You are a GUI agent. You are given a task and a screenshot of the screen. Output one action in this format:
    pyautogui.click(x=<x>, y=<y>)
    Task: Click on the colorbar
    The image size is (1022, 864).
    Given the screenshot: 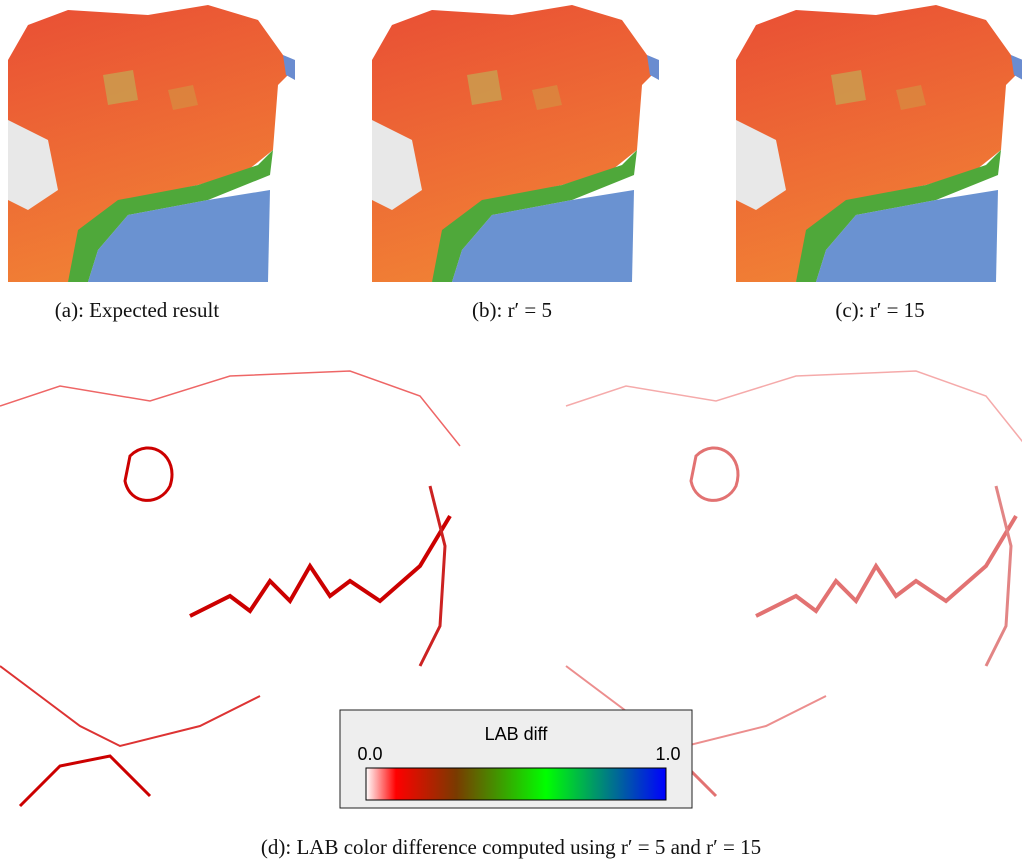 What is the action you would take?
    pyautogui.click(x=516, y=784)
    